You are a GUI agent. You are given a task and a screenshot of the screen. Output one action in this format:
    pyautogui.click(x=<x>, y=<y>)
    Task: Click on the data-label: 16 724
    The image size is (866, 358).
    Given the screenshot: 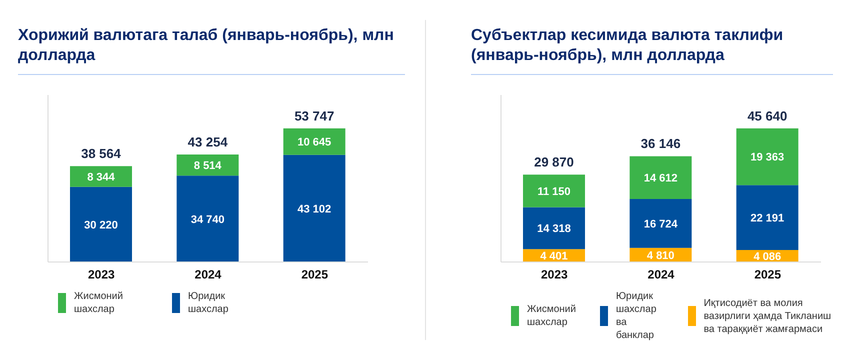 What is the action you would take?
    pyautogui.click(x=661, y=224)
    